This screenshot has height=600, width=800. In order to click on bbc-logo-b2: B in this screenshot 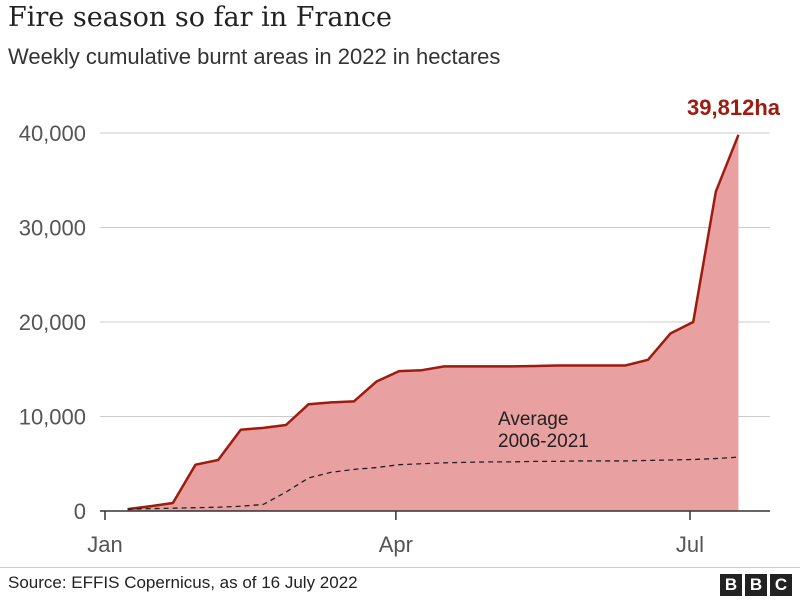, I will do `click(756, 585)`.